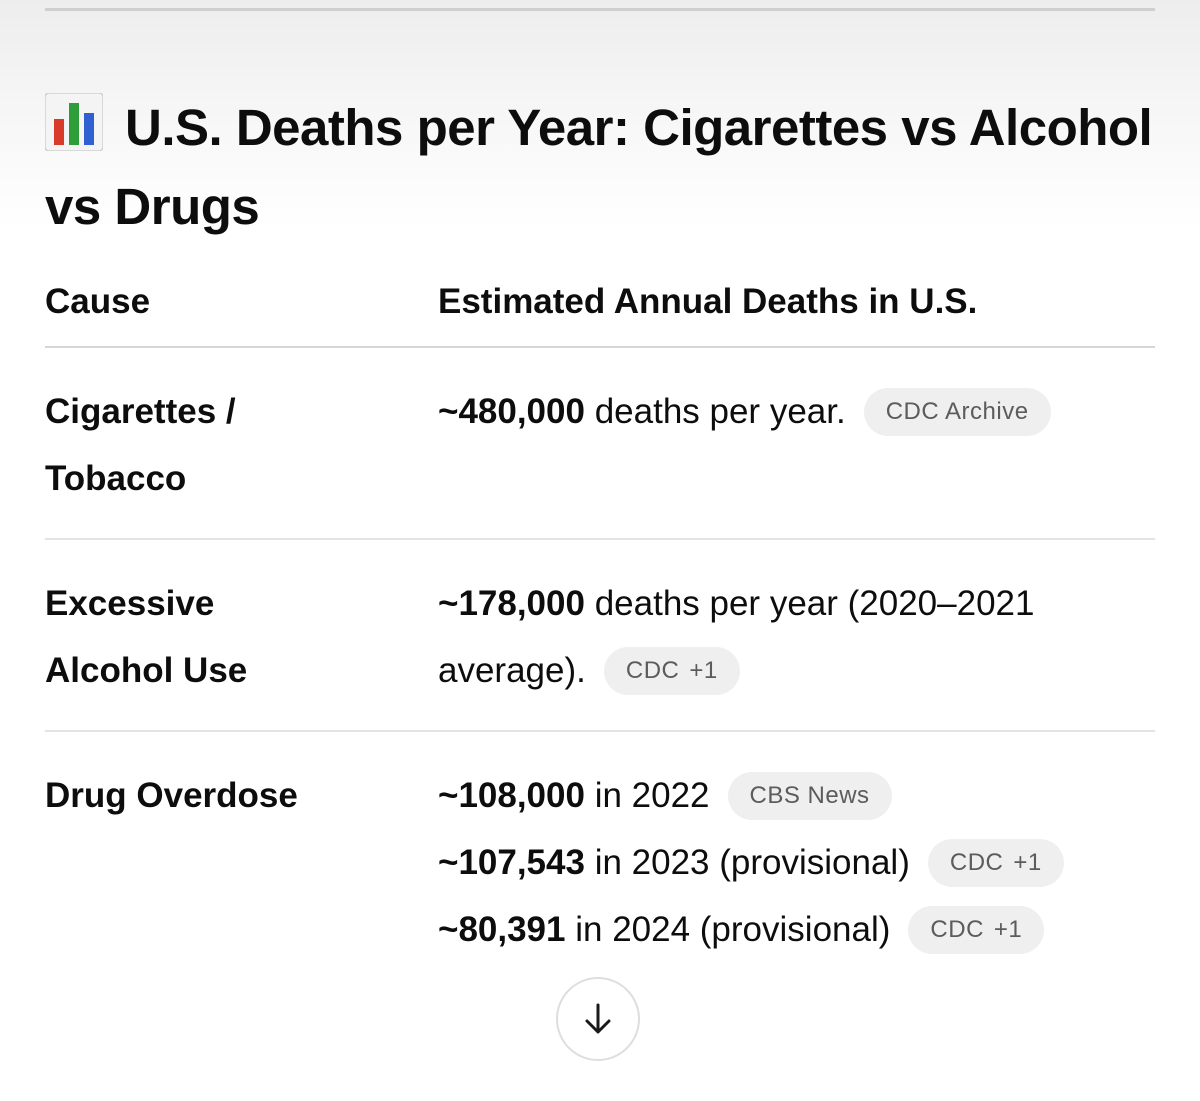 This screenshot has width=1200, height=1101. What do you see at coordinates (146, 637) in the screenshot?
I see `row-cause-alcohol: Excessive Alcohol Use` at bounding box center [146, 637].